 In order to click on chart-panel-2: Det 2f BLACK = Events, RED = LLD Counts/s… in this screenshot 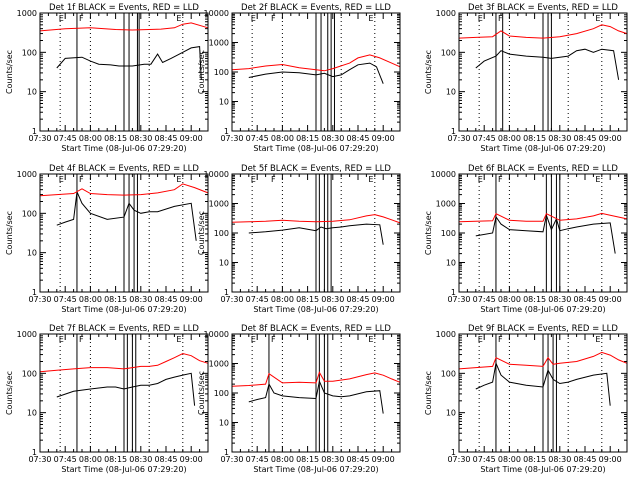, I will do `click(299, 78)`.